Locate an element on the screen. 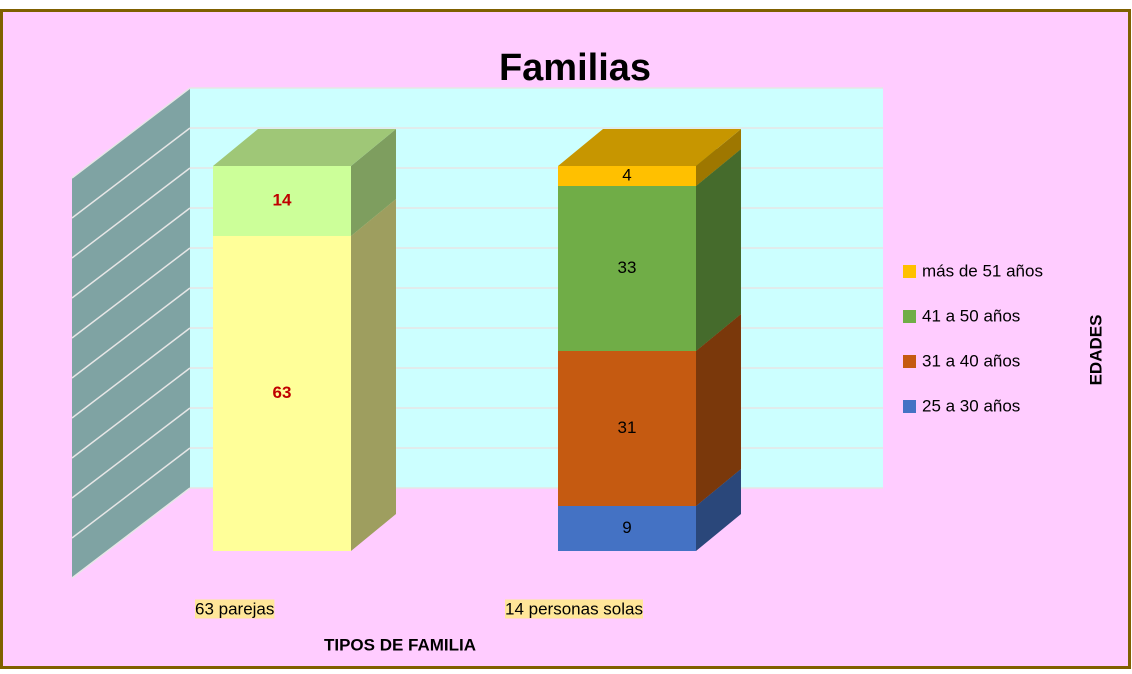 The width and height of the screenshot is (1132, 674). data-label: 9 is located at coordinates (626, 527).